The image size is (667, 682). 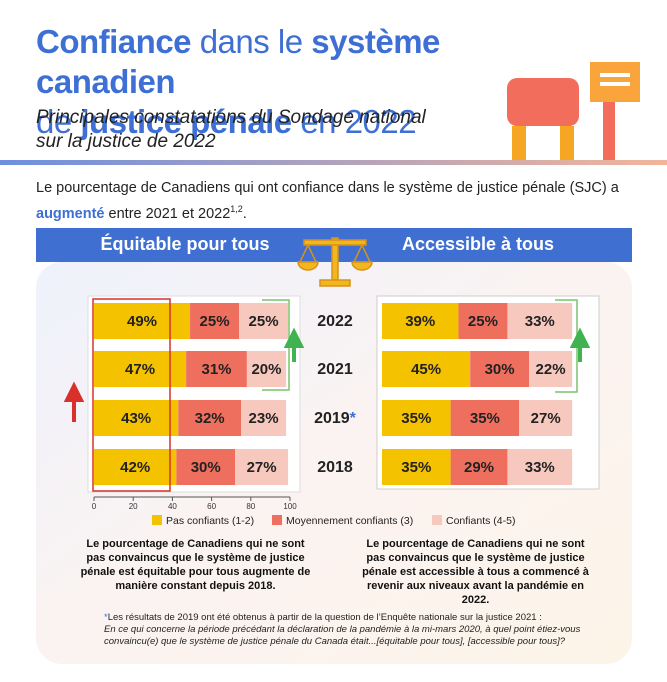 What do you see at coordinates (478, 244) in the screenshot?
I see `chart-title: Accessible à tous` at bounding box center [478, 244].